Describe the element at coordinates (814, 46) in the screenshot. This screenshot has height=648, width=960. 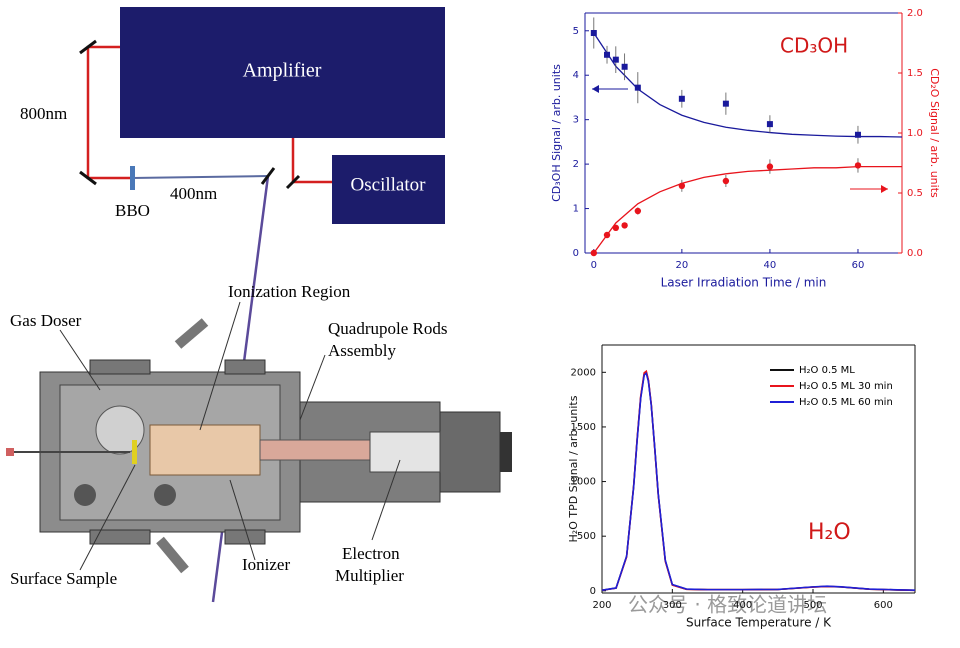
I see `annotation: CD₃OH` at that location.